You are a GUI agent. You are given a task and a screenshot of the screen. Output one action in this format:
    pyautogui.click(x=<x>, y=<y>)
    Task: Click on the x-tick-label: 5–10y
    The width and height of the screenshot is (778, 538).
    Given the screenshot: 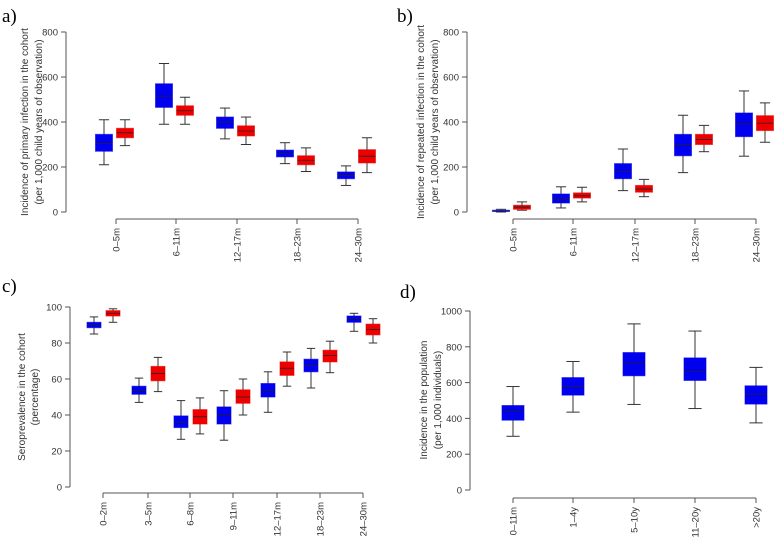 What is the action you would take?
    pyautogui.click(x=635, y=520)
    